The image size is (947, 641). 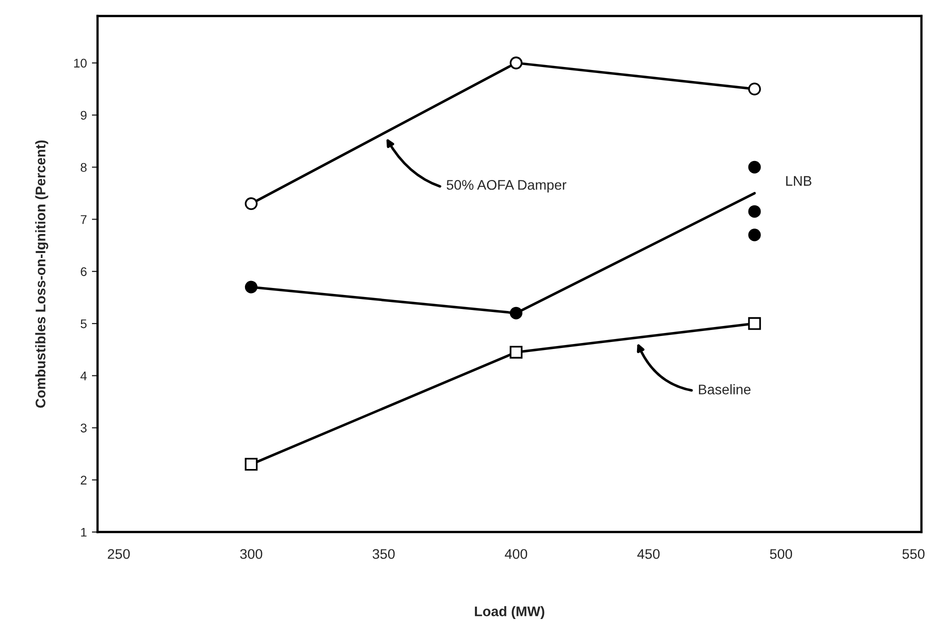 What do you see at coordinates (383, 554) in the screenshot?
I see `x-tick-label: 350` at bounding box center [383, 554].